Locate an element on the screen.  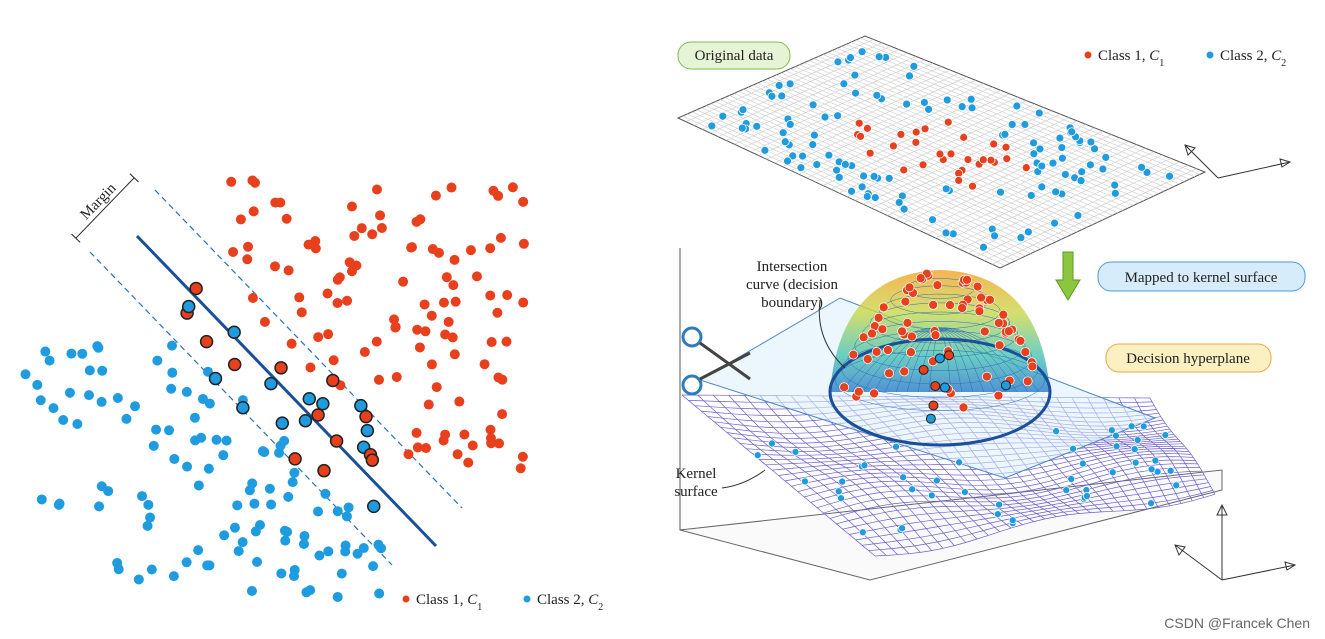
legend-entry: Class 2, C2 is located at coordinates (570, 602).